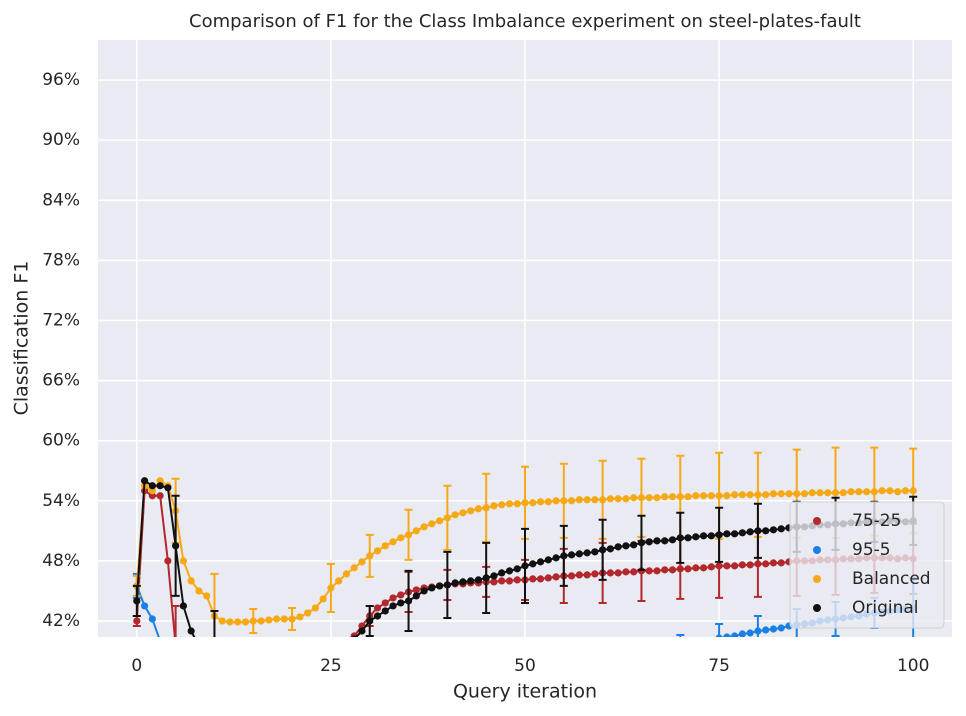 The height and width of the screenshot is (716, 966). I want to click on y-tick-label: 90%, so click(61, 140).